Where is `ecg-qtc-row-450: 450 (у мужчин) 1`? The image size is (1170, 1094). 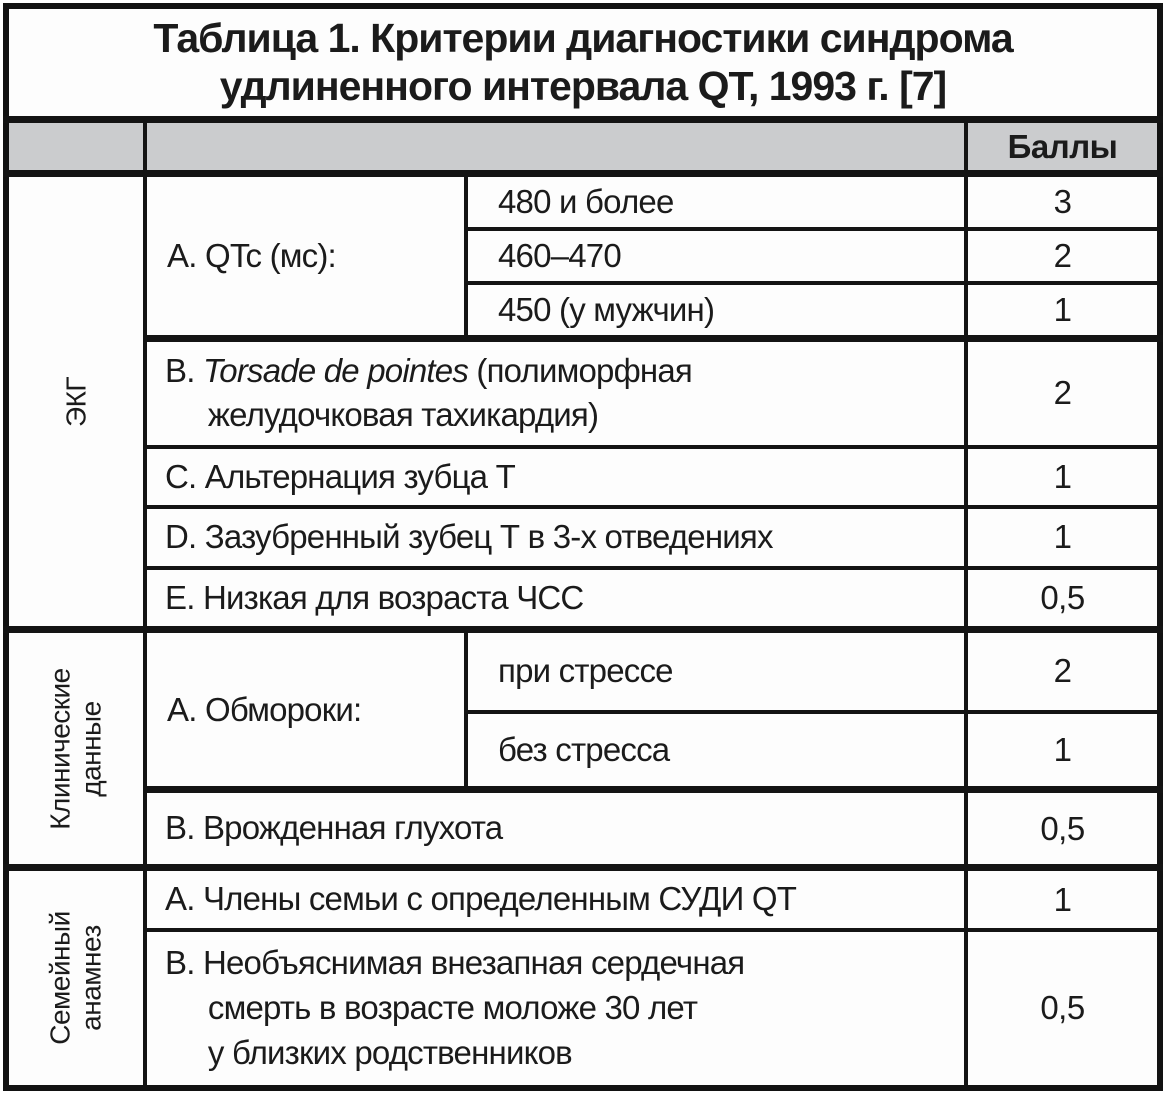 ecg-qtc-row-450: 450 (у мужчин) 1 is located at coordinates (584, 311).